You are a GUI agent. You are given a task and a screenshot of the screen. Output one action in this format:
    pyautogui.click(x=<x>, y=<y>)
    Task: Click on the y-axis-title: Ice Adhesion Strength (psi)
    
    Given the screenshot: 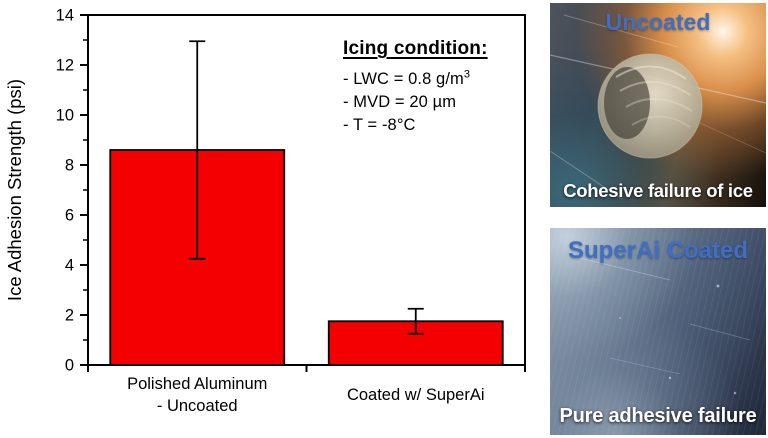 What is the action you would take?
    pyautogui.click(x=14, y=190)
    